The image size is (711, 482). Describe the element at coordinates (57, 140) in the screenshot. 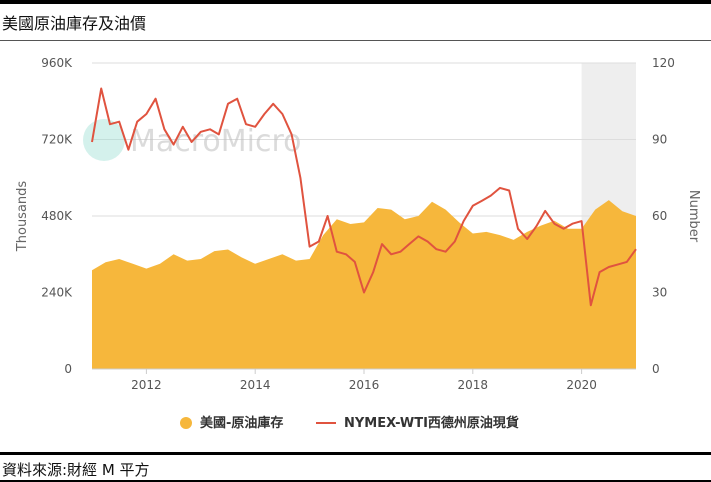

I see `y-left-tick-label: 720K` at that location.